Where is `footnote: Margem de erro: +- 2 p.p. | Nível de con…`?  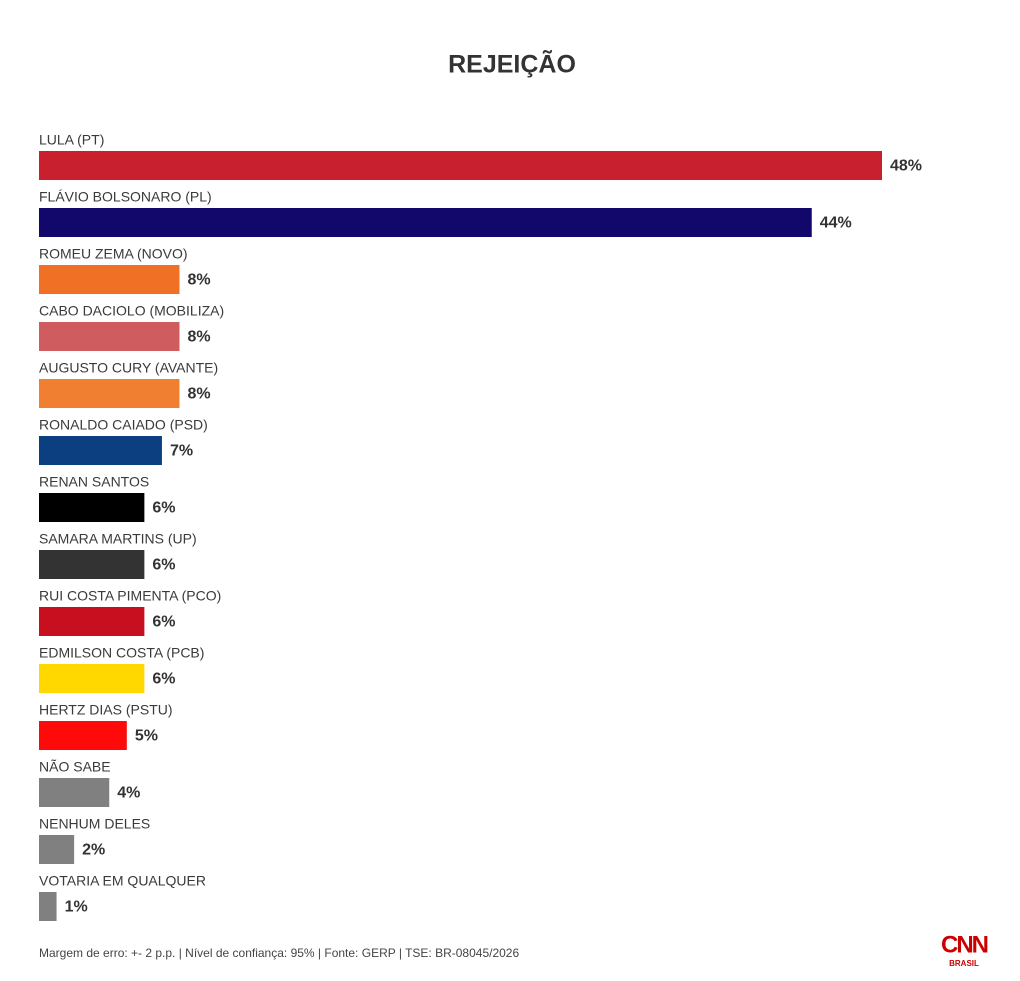 footnote: Margem de erro: +- 2 p.p. | Nível de con… is located at coordinates (279, 953).